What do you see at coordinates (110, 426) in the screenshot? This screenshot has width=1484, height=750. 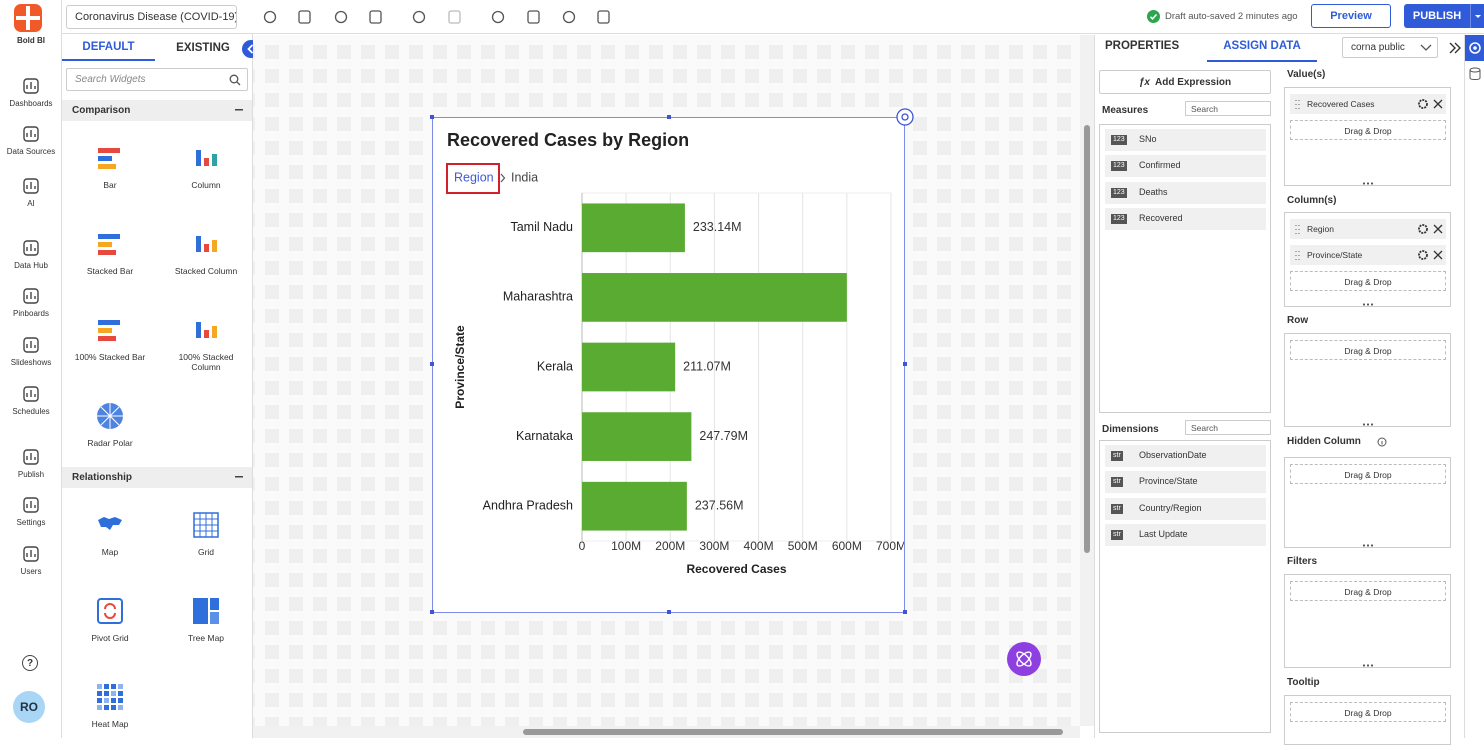 I see `widget-item: Radar Polar` at bounding box center [110, 426].